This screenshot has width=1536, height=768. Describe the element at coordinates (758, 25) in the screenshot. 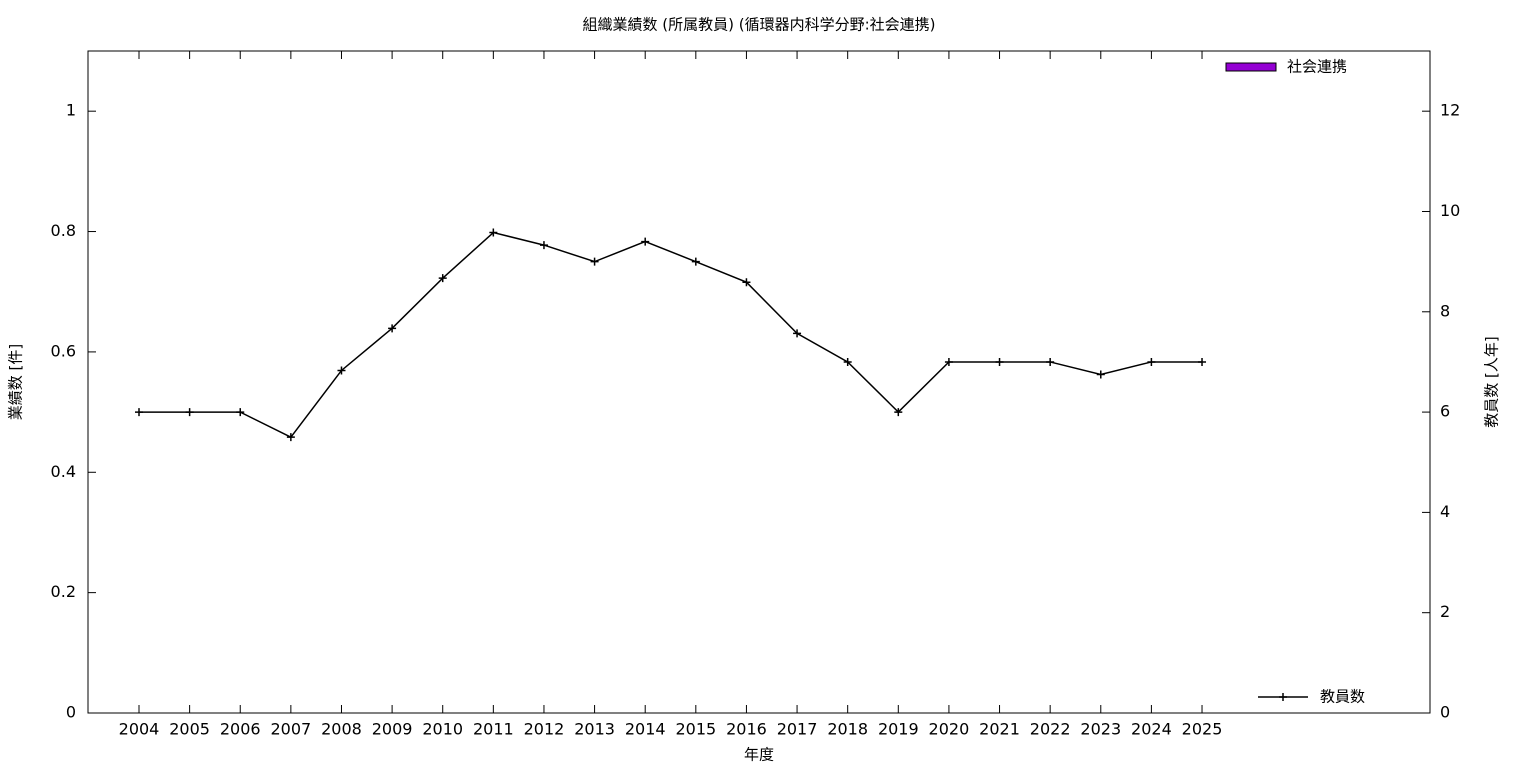

I see `chart-title: 組織業績数 (所属教員) (循環器内科学分野:社会連携)` at that location.